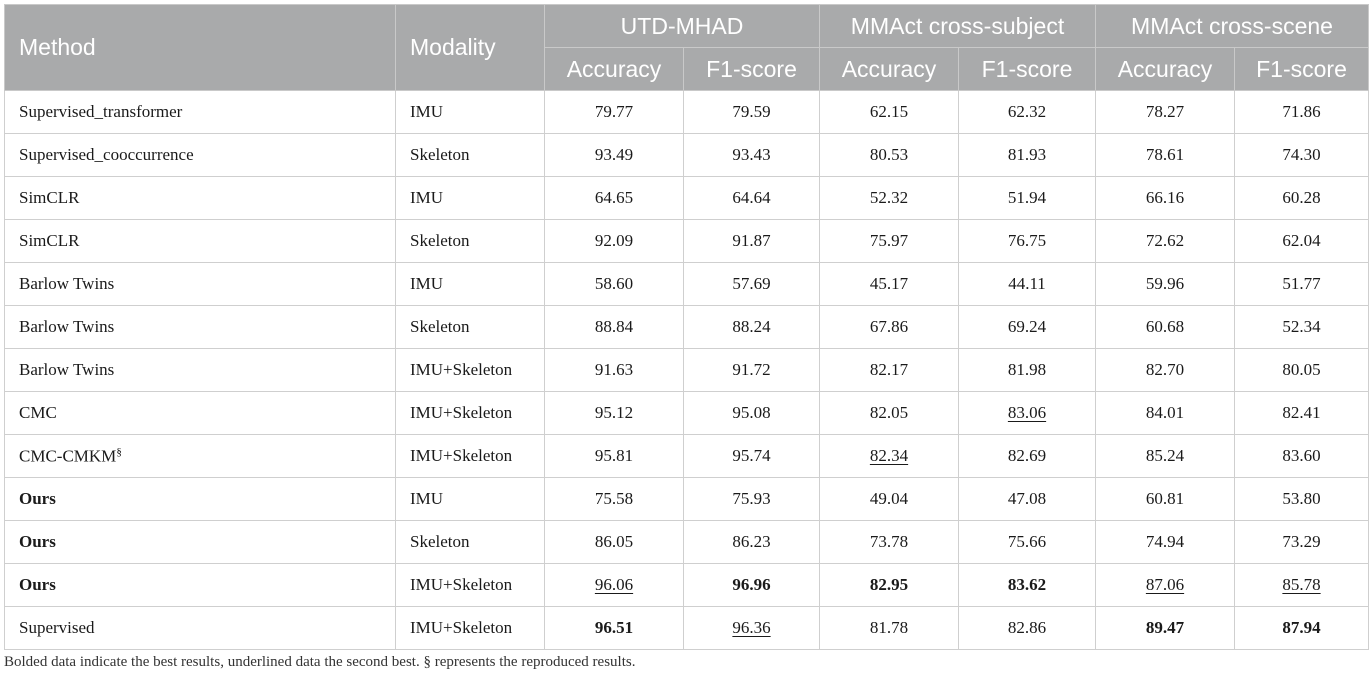 Image resolution: width=1372 pixels, height=681 pixels. What do you see at coordinates (889, 456) in the screenshot?
I see `value-cell: 82.34` at bounding box center [889, 456].